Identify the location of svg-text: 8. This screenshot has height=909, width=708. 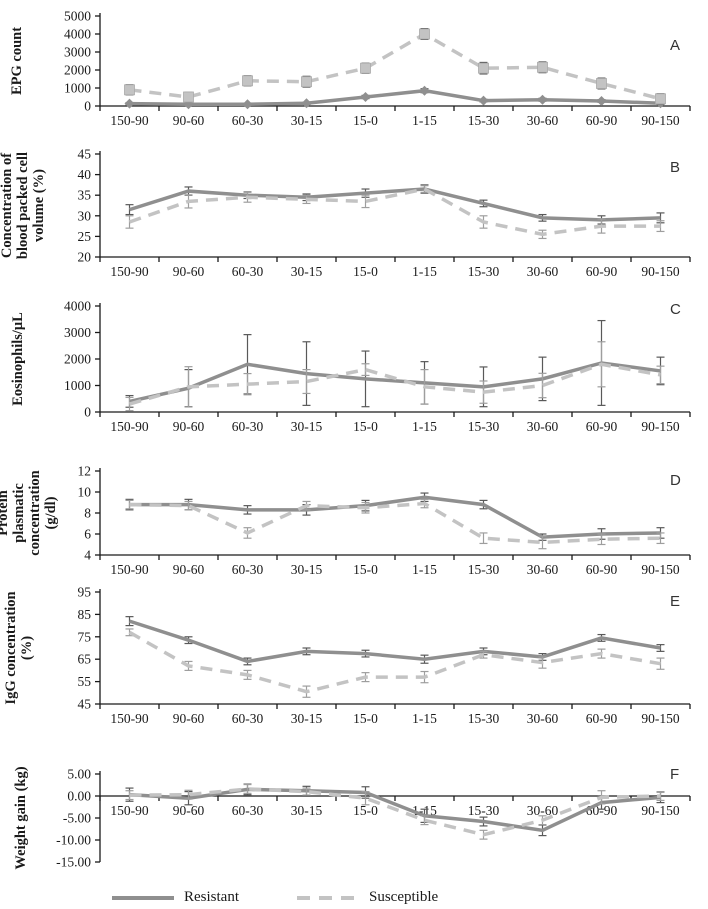
(87, 513).